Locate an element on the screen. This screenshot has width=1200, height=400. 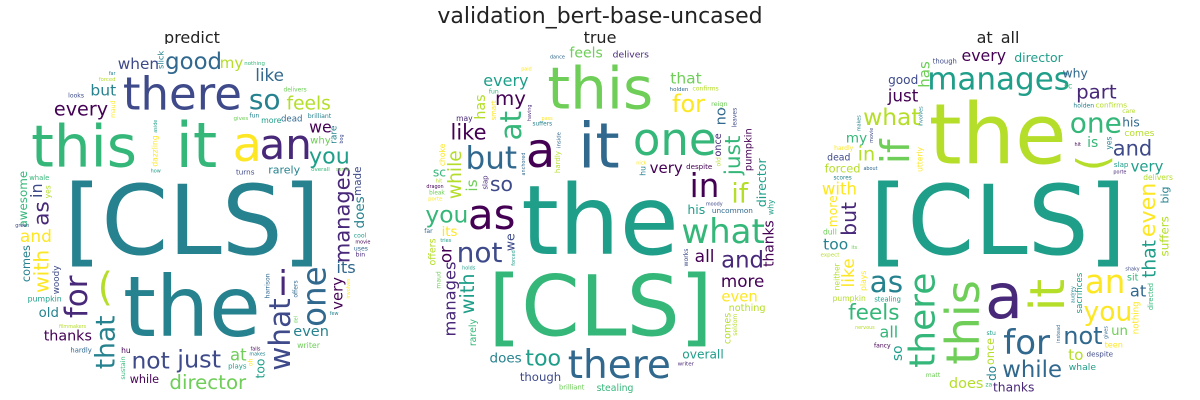
cloud-word: an is located at coordinates (286, 144).